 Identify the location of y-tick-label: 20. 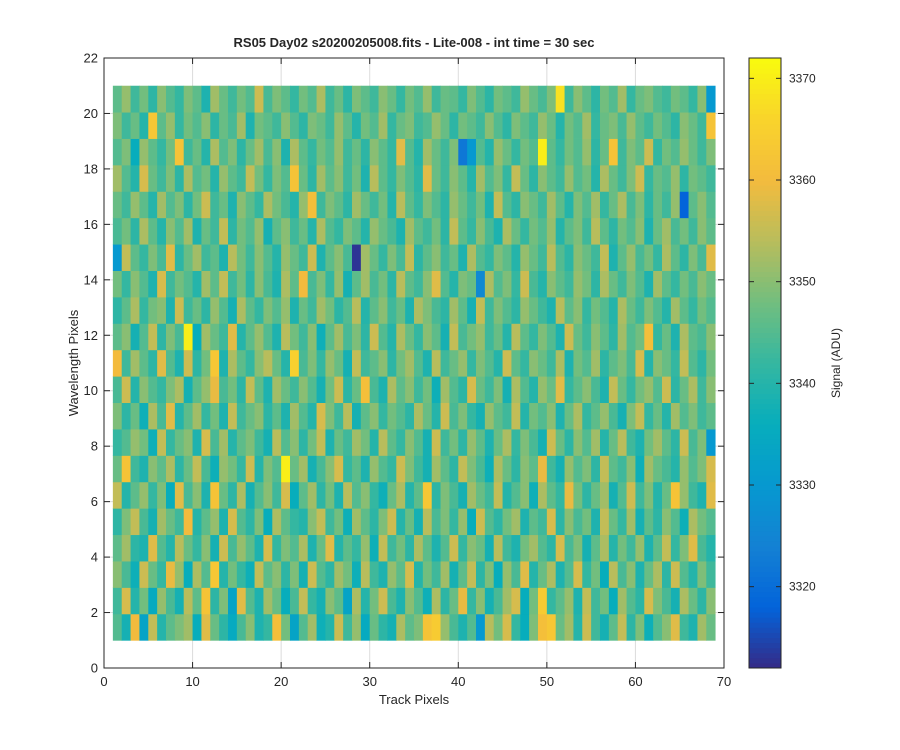
(91, 113).